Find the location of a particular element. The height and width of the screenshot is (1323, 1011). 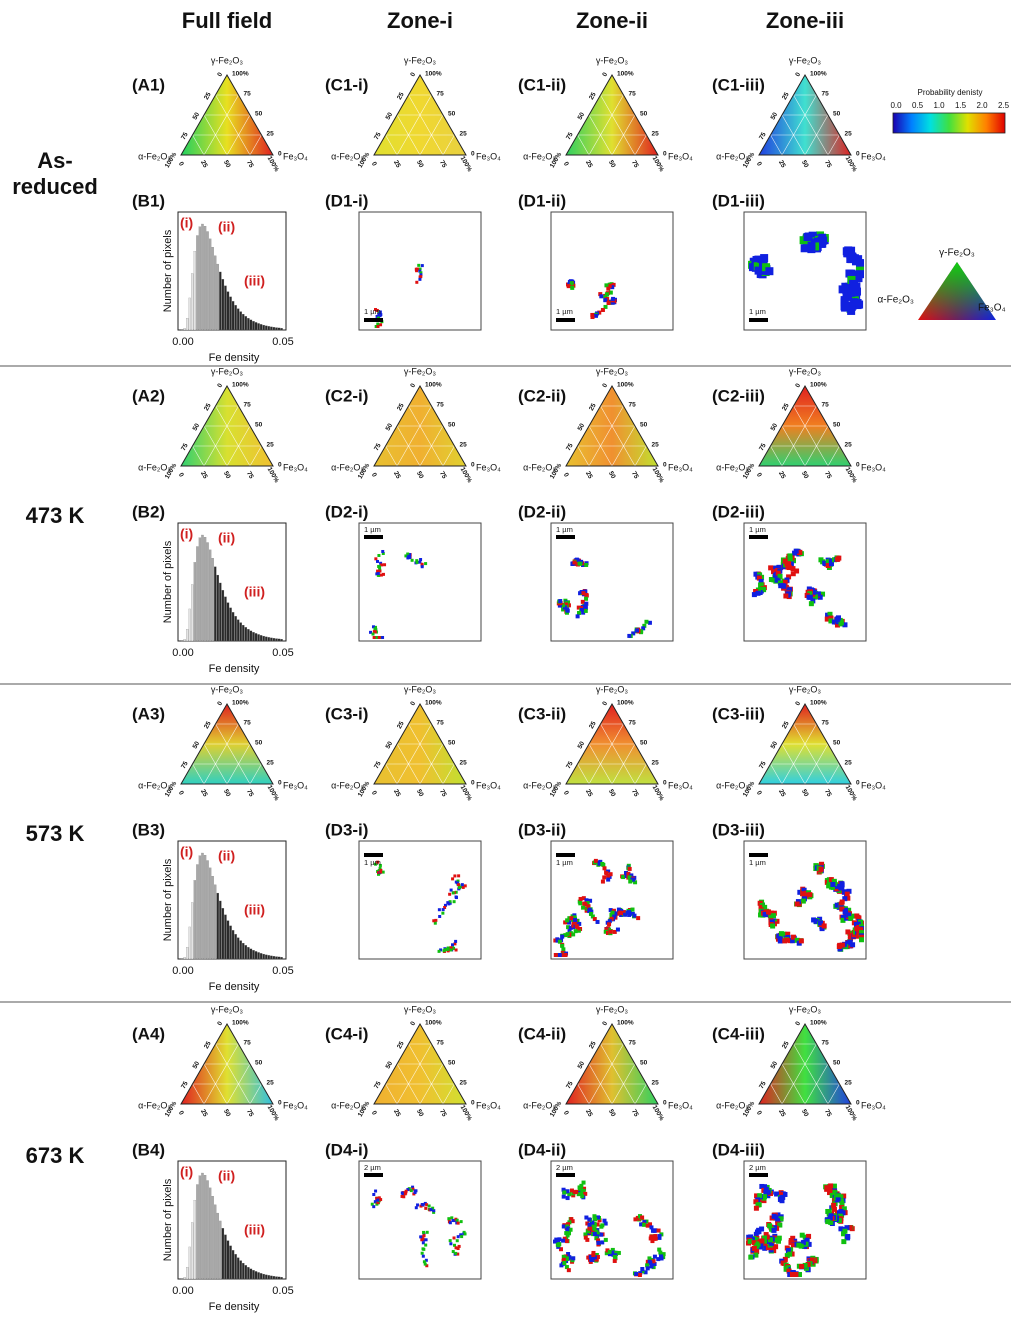

panel-label: (D3-iii) is located at coordinates (738, 829).